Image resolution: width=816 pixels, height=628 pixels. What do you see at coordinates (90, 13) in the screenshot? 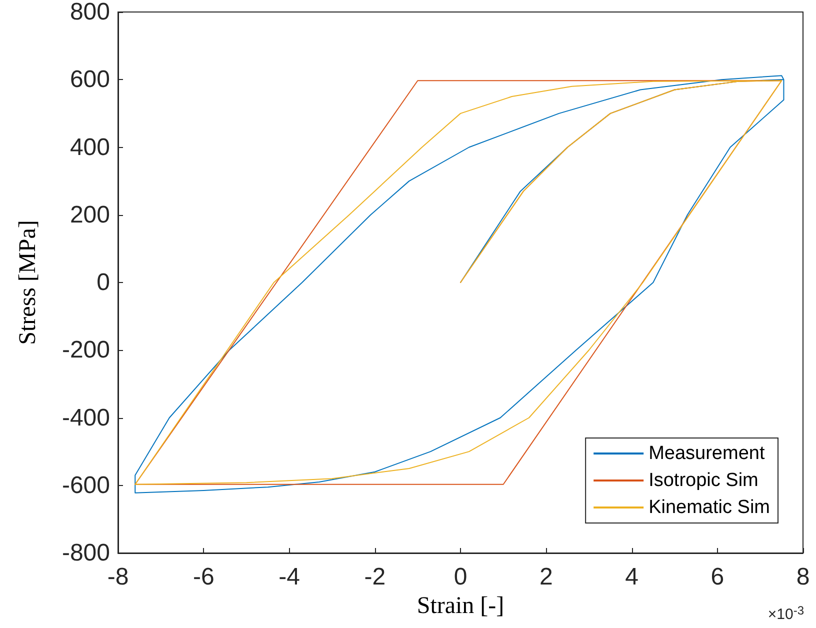
I see `y-tick-label: 800` at bounding box center [90, 13].